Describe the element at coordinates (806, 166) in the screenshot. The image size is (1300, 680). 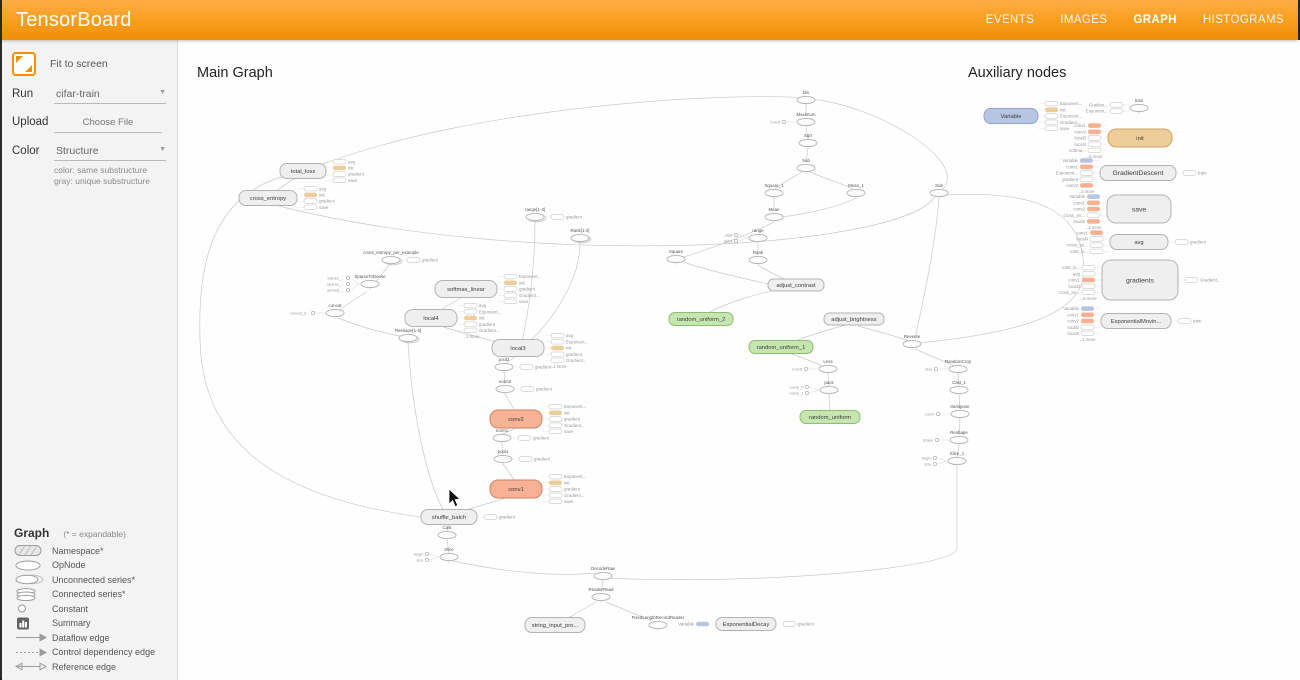
I see `graph-node-Sub: Sub` at that location.